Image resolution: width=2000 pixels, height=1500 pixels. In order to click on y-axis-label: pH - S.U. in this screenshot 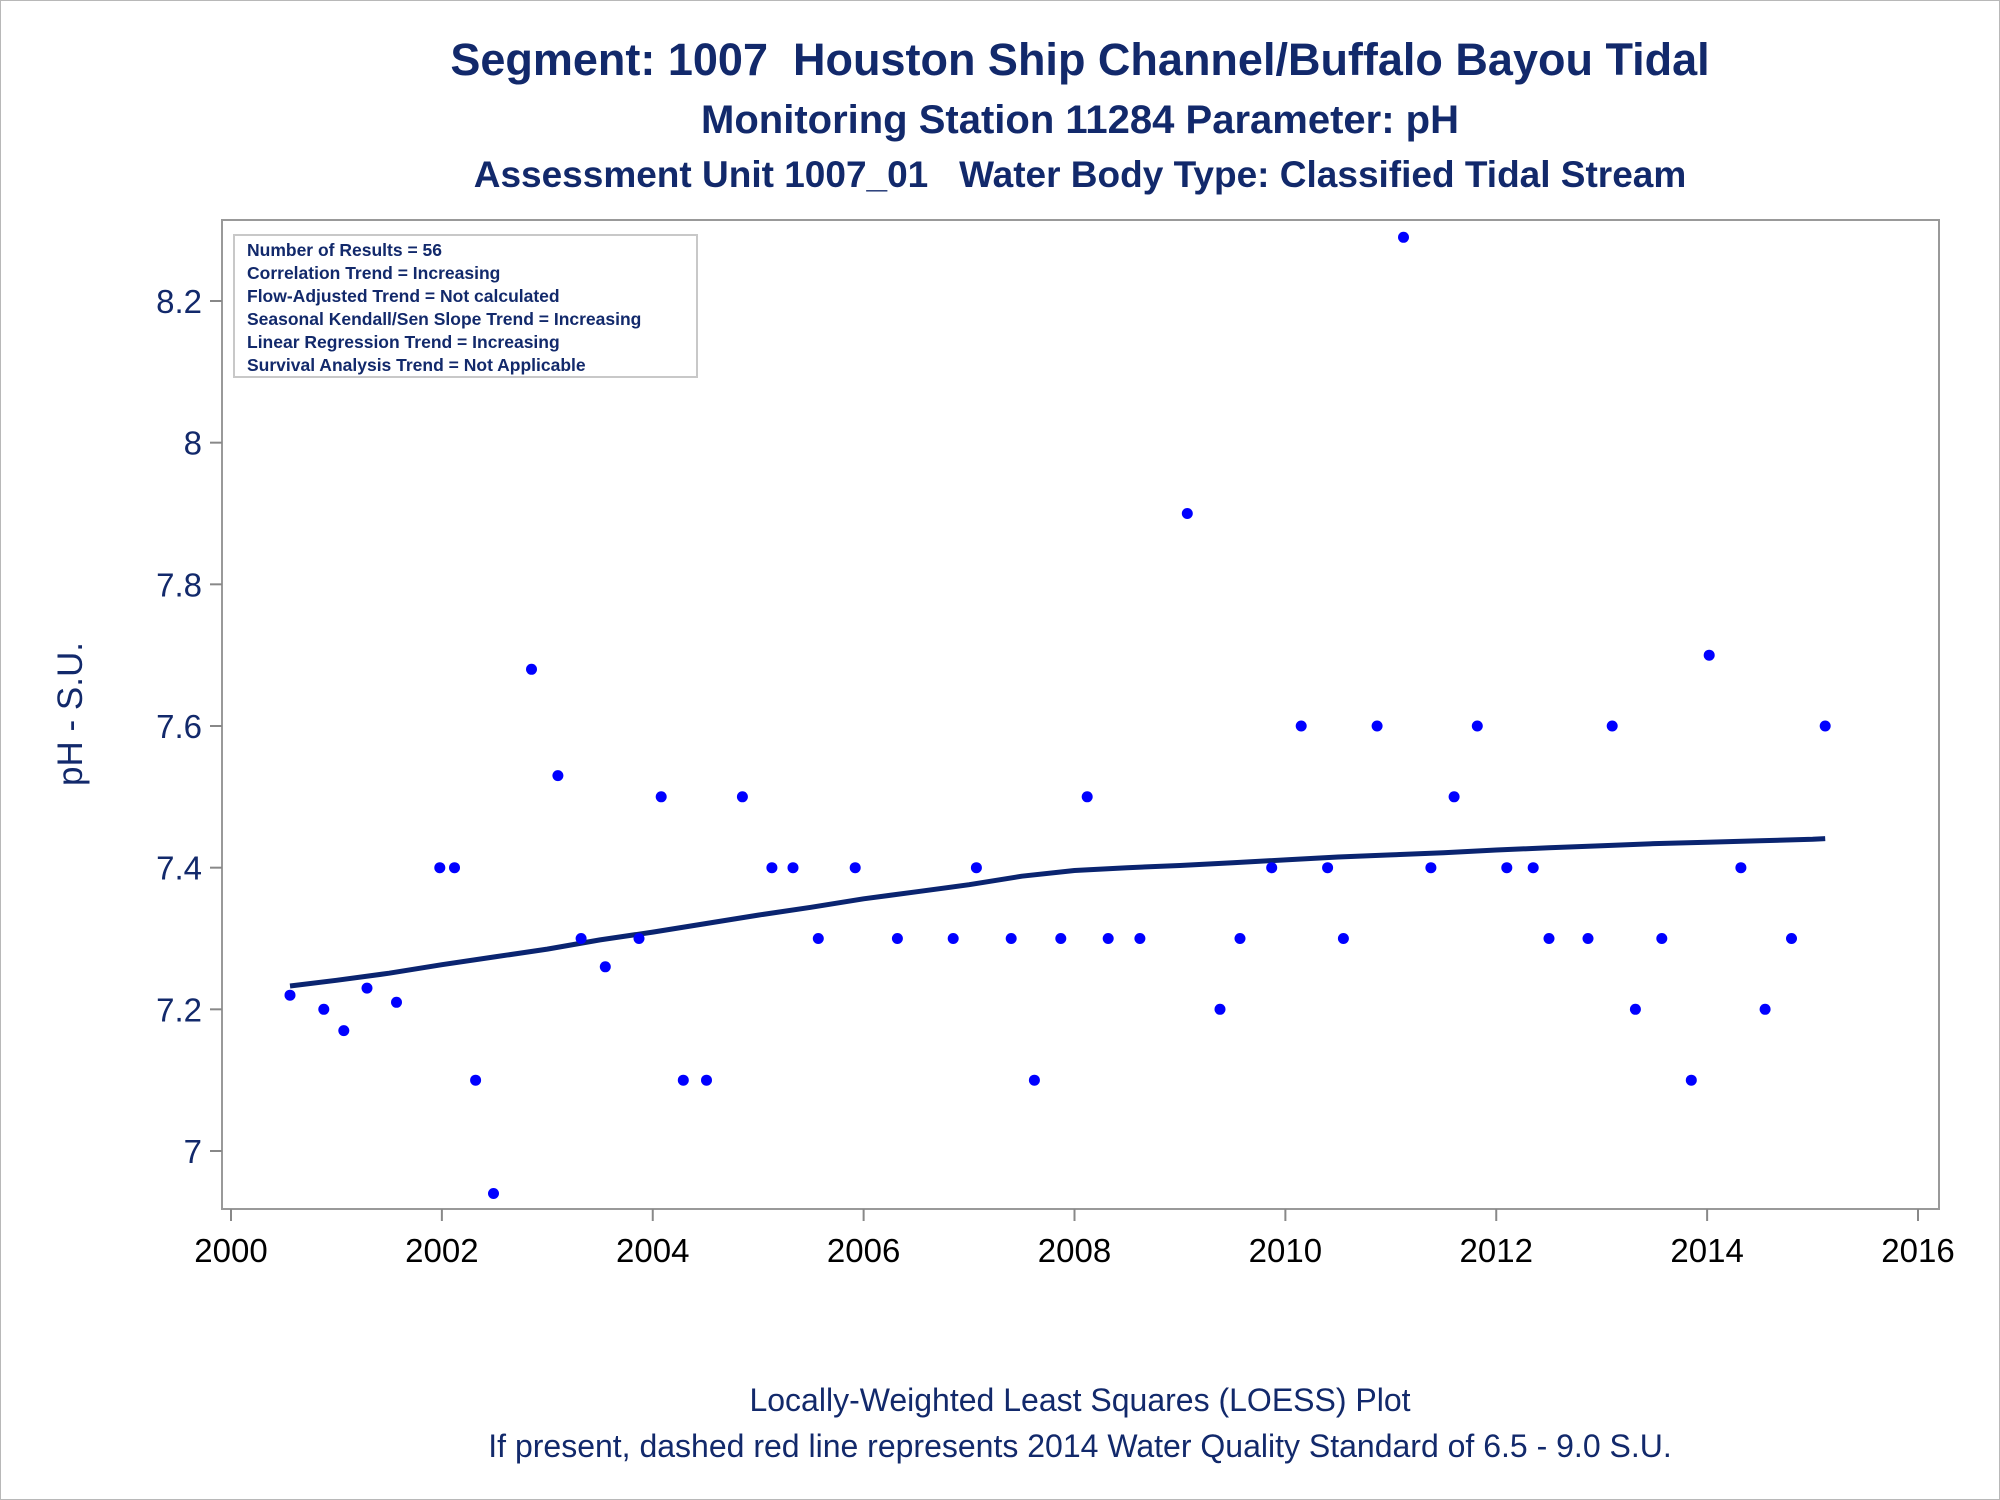, I will do `click(70, 714)`.